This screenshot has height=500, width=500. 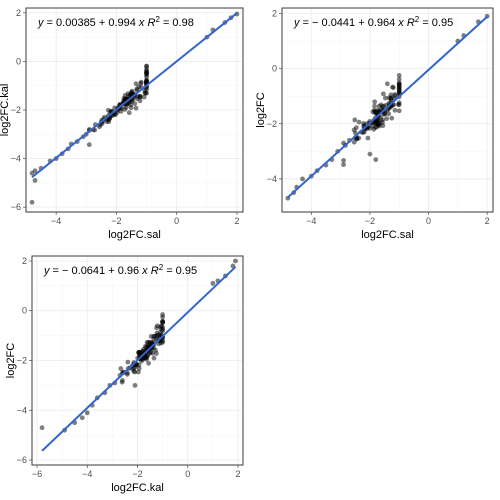 I want to click on equation-r2-value: = 0.95, so click(x=180, y=271).